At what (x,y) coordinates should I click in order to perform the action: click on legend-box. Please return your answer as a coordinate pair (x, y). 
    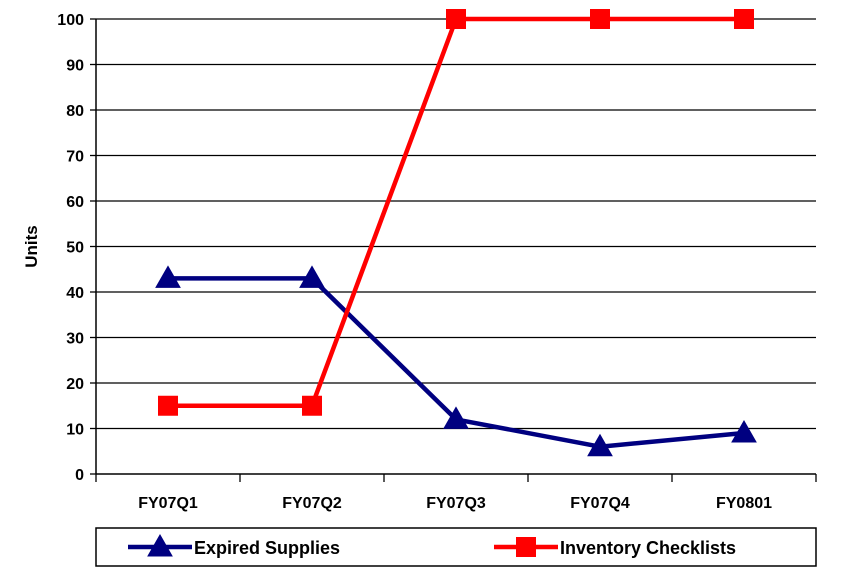
    Looking at the image, I should click on (456, 547).